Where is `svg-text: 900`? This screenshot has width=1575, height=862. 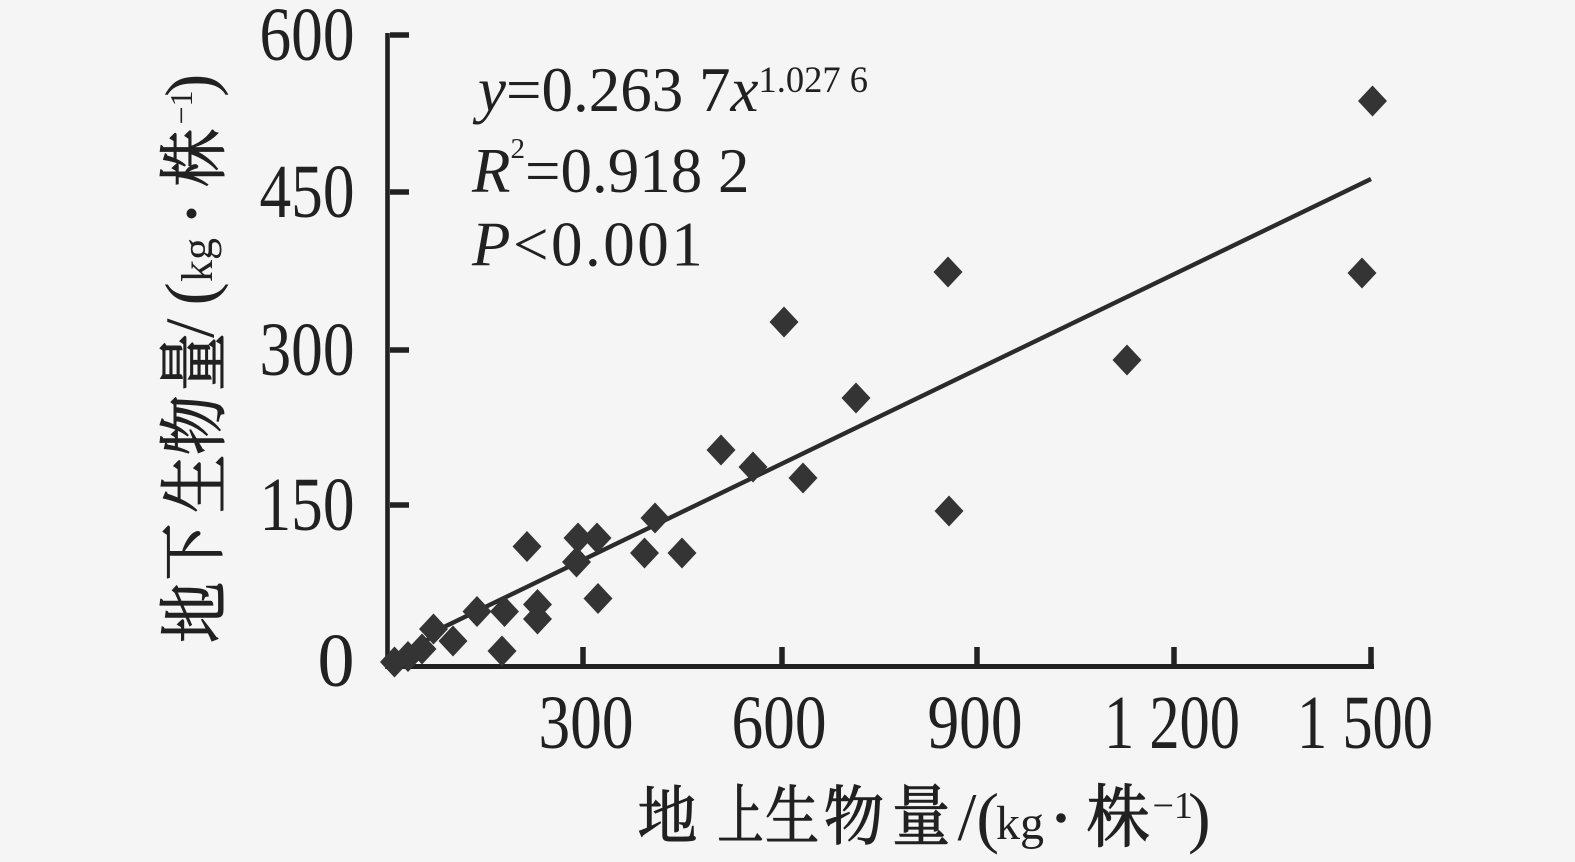
svg-text: 900 is located at coordinates (975, 723).